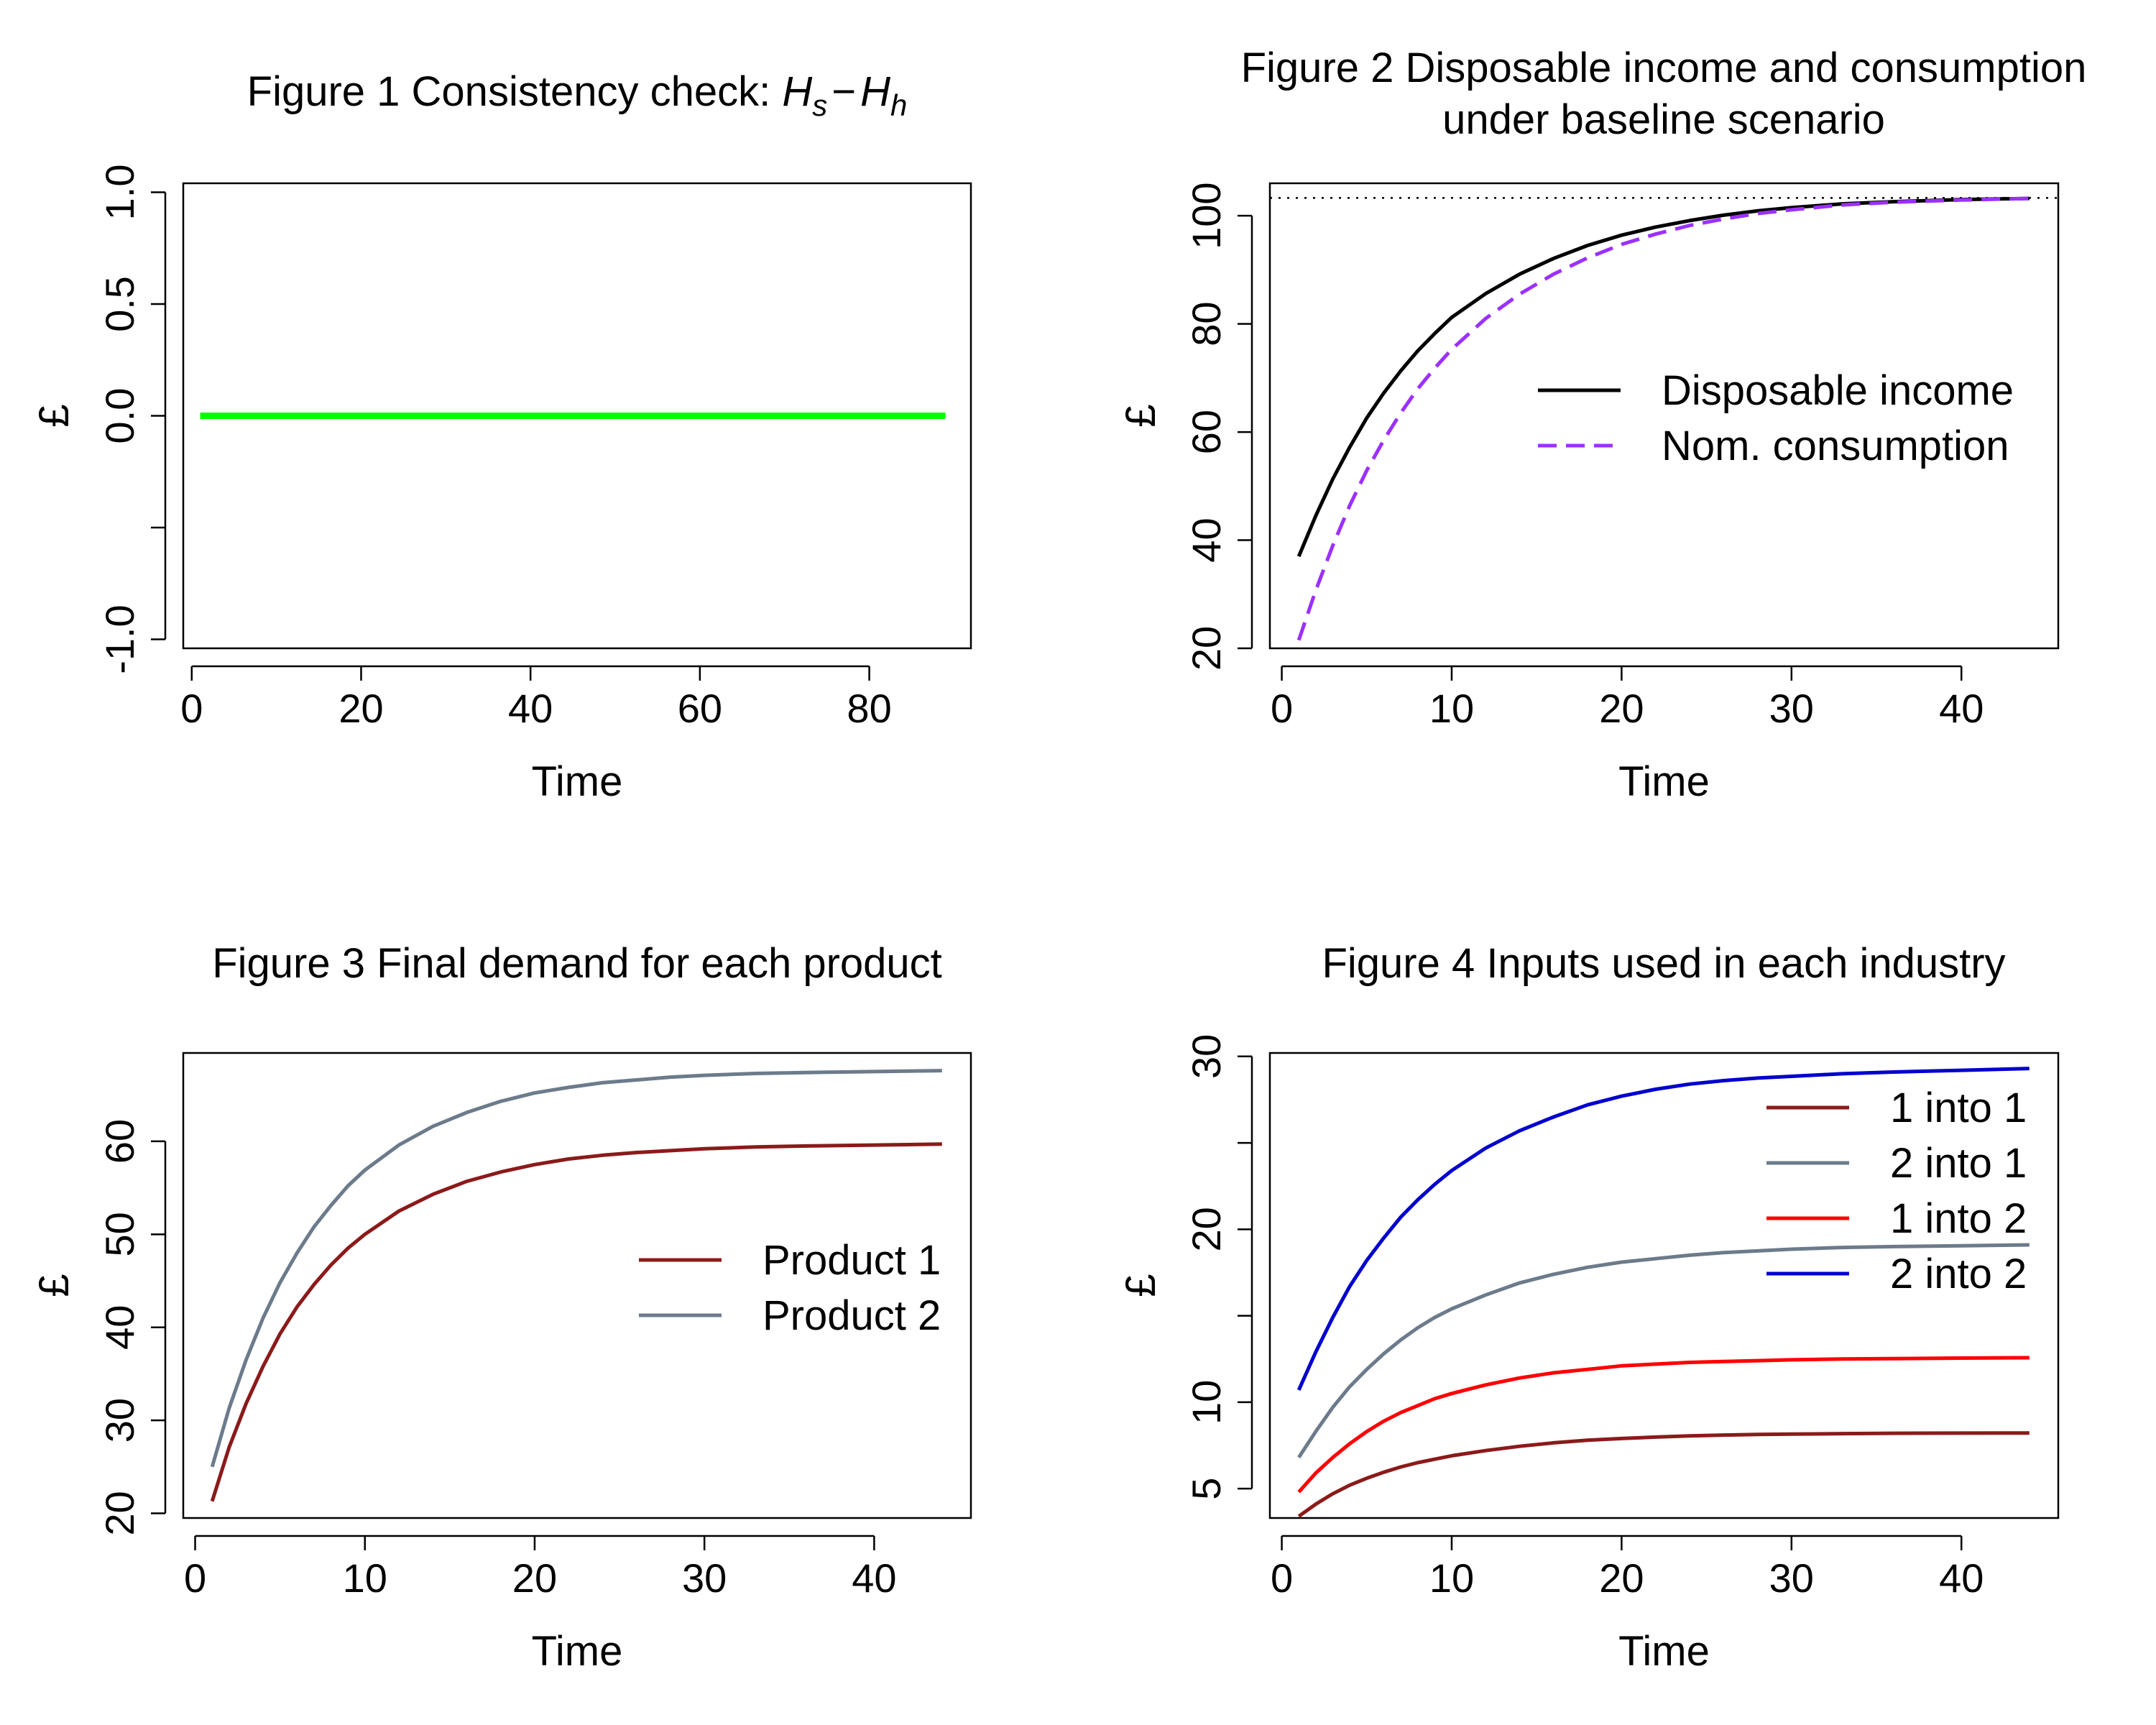  What do you see at coordinates (1664, 963) in the screenshot?
I see `chart-title: Figure 4 Inputs used in each industry` at bounding box center [1664, 963].